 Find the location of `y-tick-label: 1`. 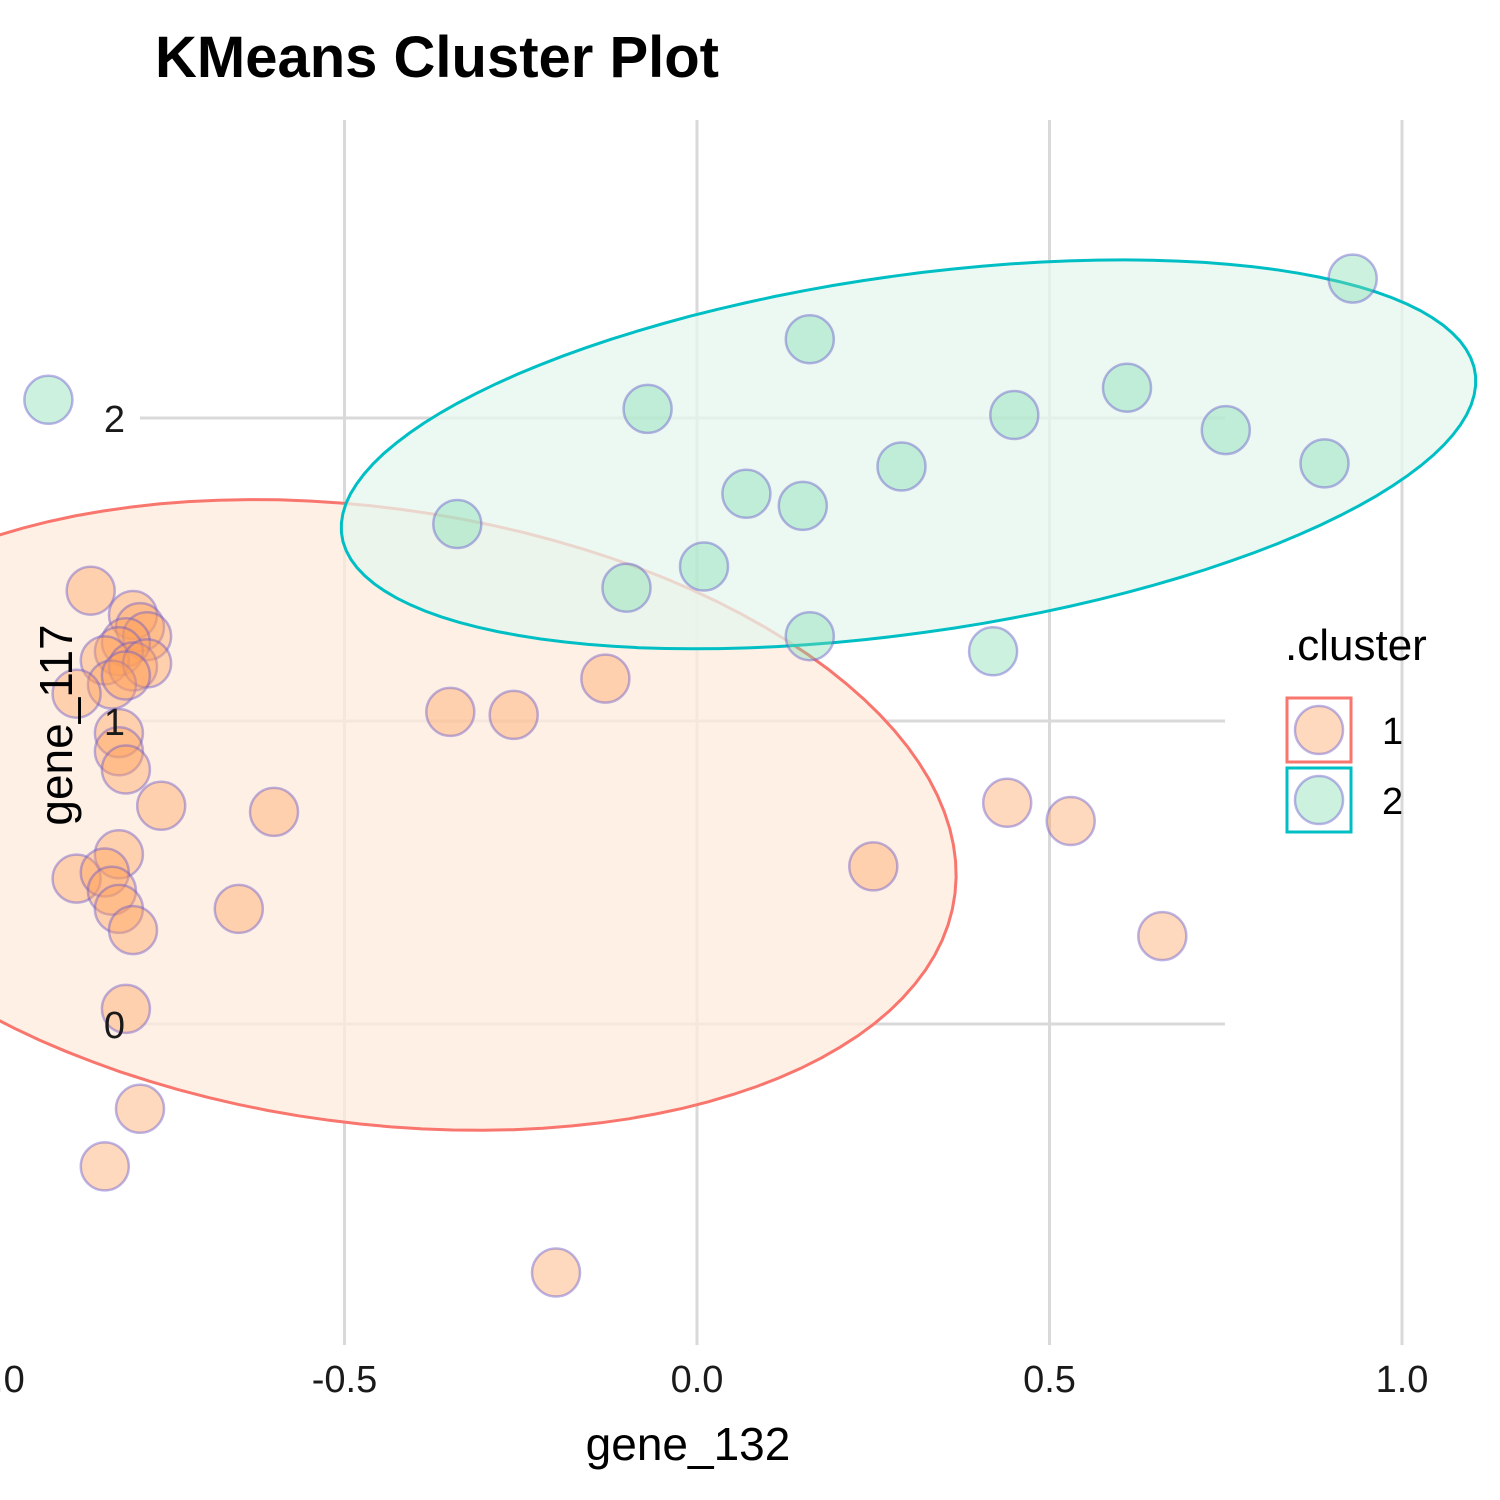

y-tick-label: 1 is located at coordinates (114, 723).